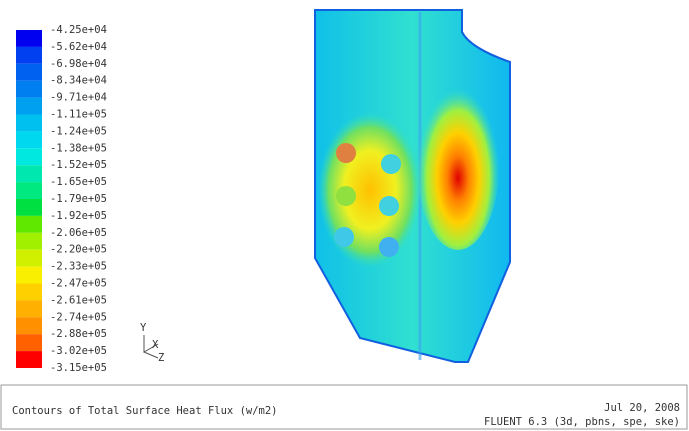  I want to click on caption-box, so click(344, 407).